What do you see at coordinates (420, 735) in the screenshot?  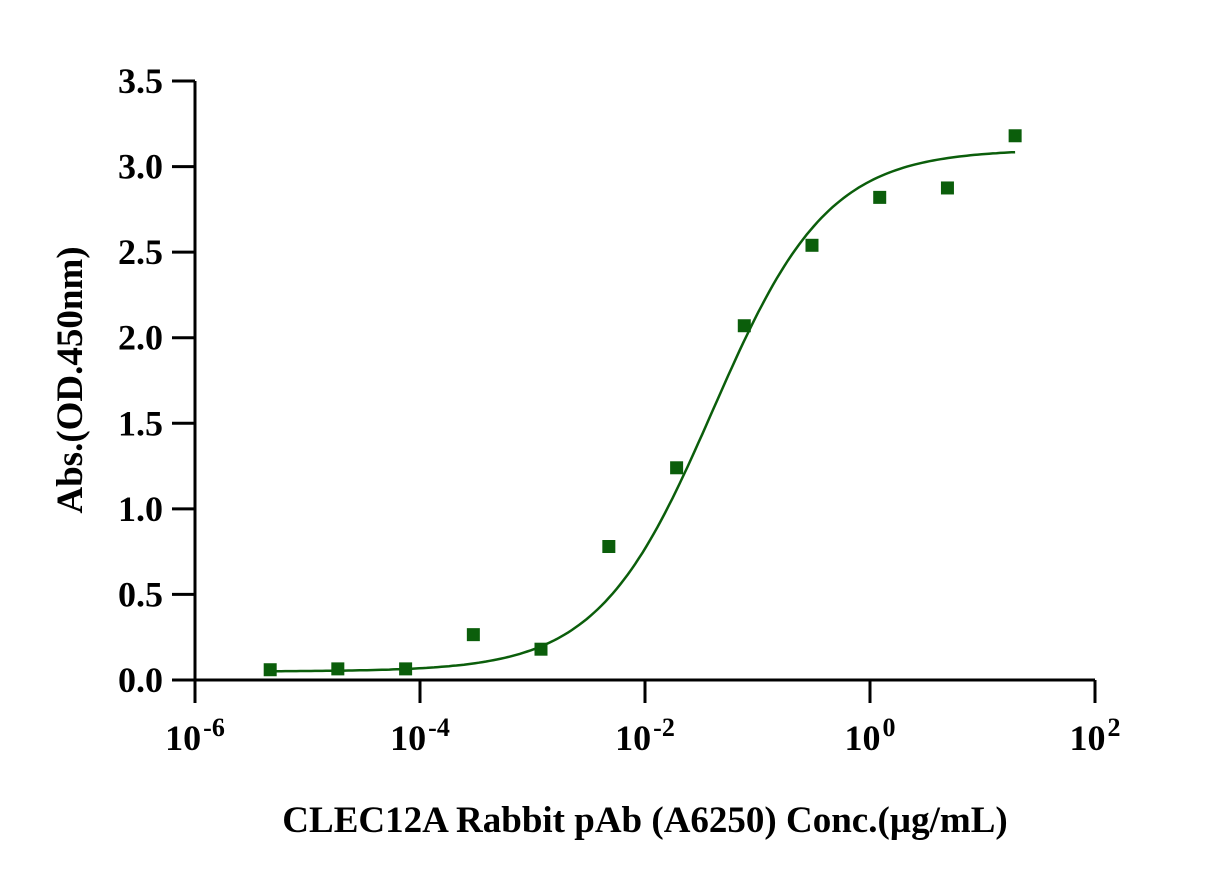 I see `x-tick-label: 10⁻⁴` at bounding box center [420, 735].